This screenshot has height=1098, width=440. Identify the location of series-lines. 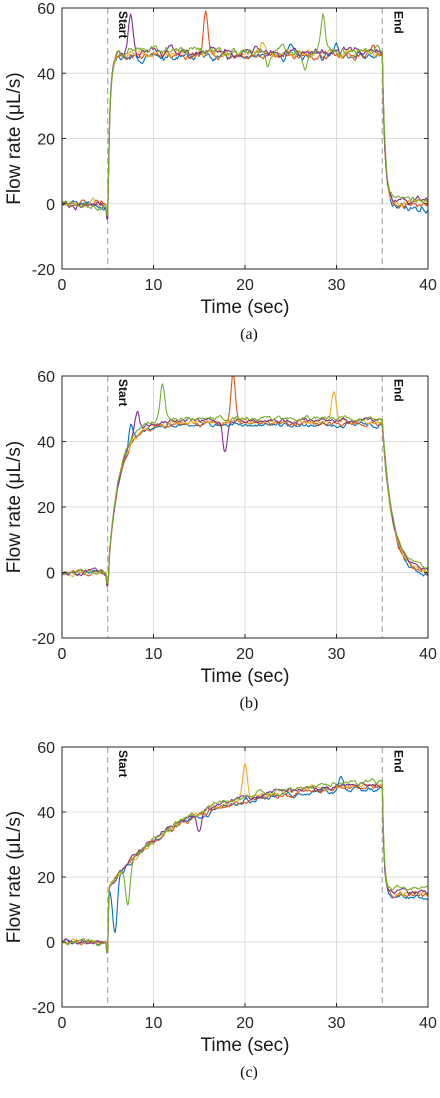
(245, 858).